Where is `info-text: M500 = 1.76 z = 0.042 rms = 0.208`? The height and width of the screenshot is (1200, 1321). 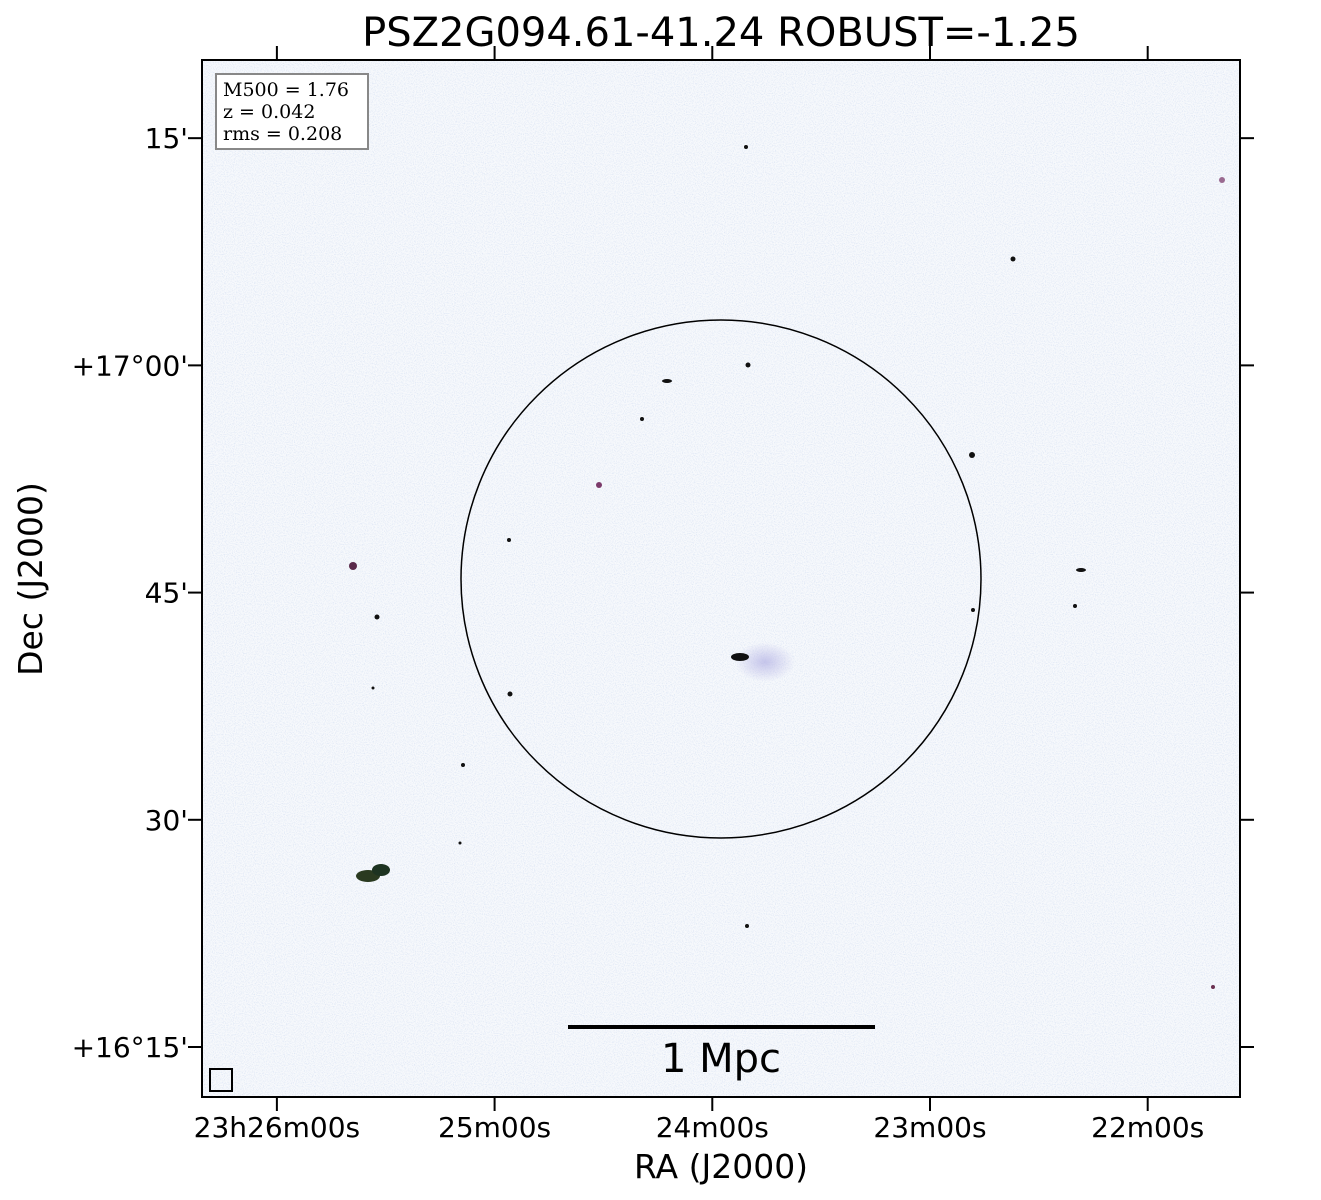 info-text: M500 = 1.76 z = 0.042 rms = 0.208 is located at coordinates (286, 112).